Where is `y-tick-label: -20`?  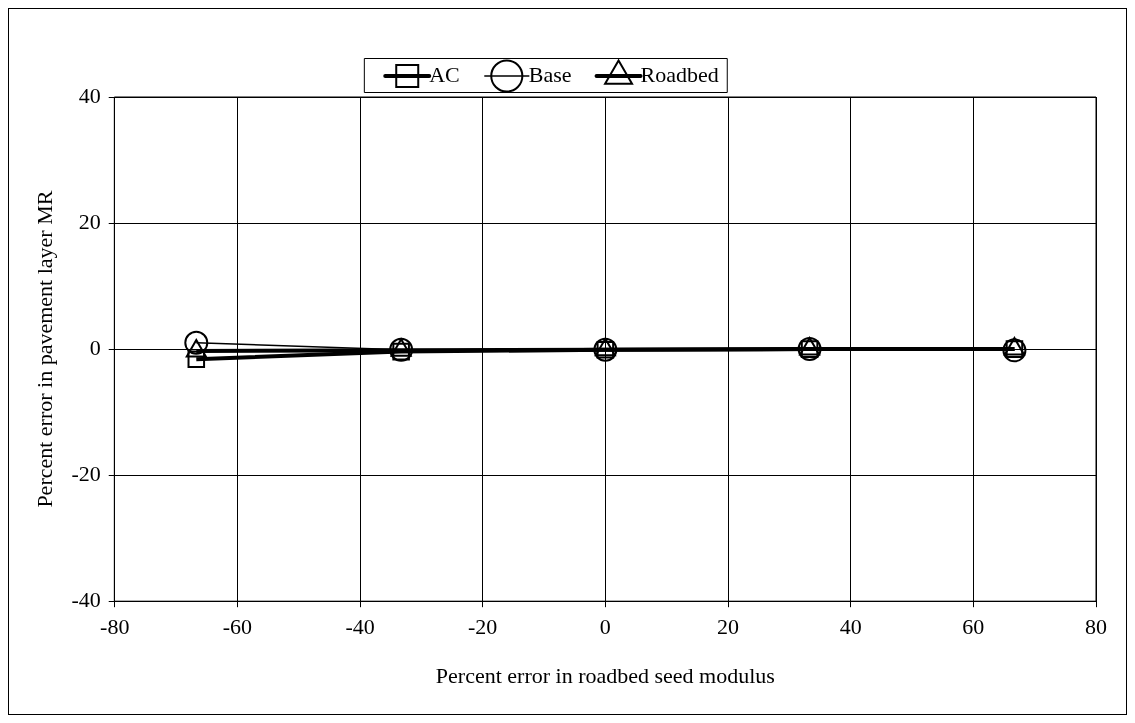
y-tick-label: -20 is located at coordinates (86, 473).